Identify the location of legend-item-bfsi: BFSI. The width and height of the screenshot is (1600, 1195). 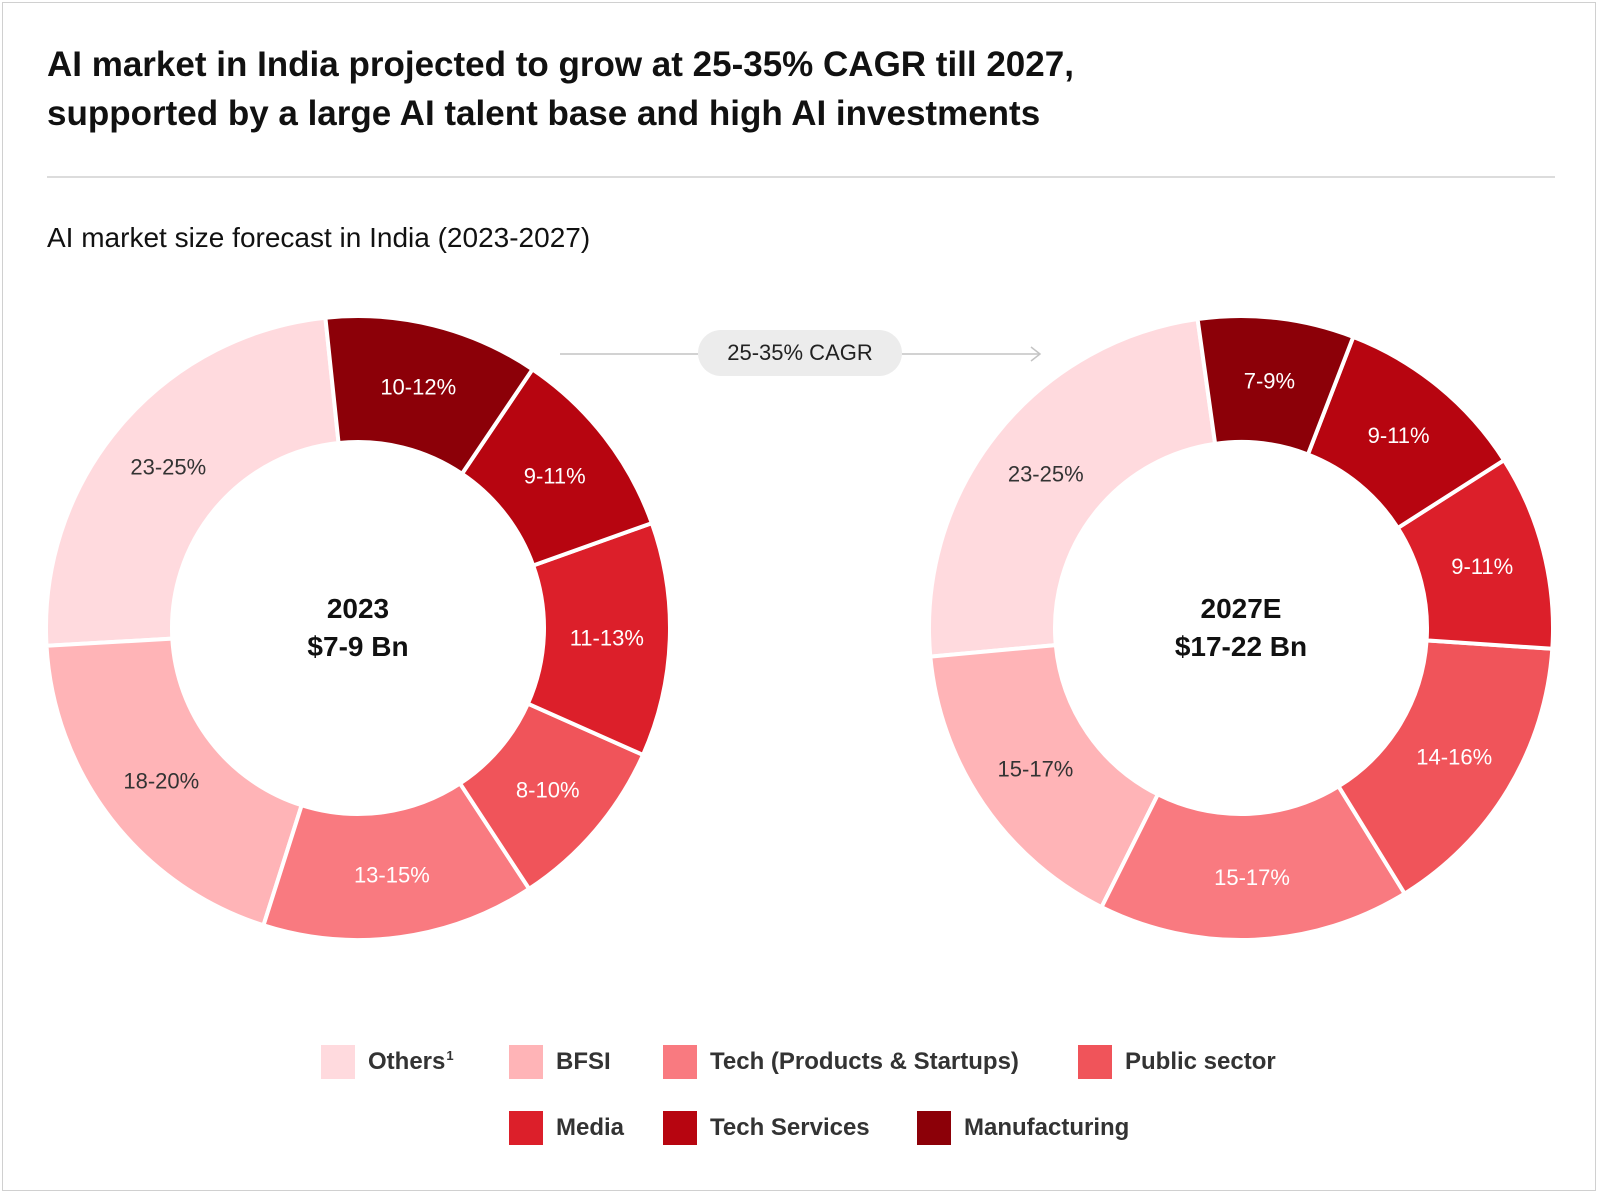
(560, 1062).